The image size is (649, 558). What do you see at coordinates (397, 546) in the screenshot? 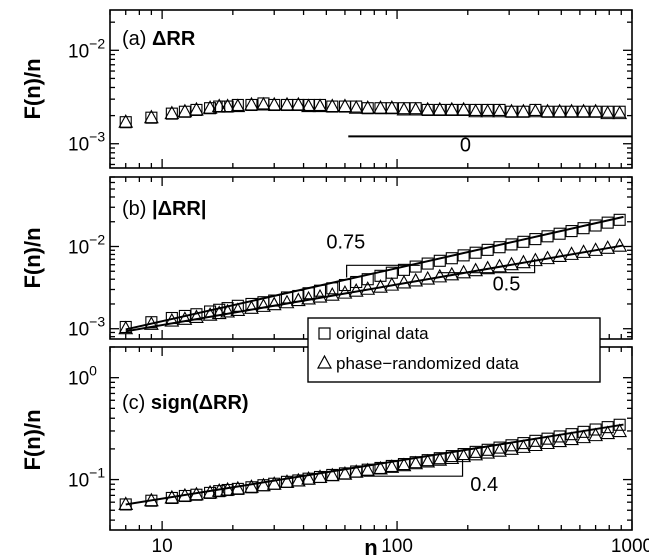
I see `x-tick-label: 100` at bounding box center [397, 546].